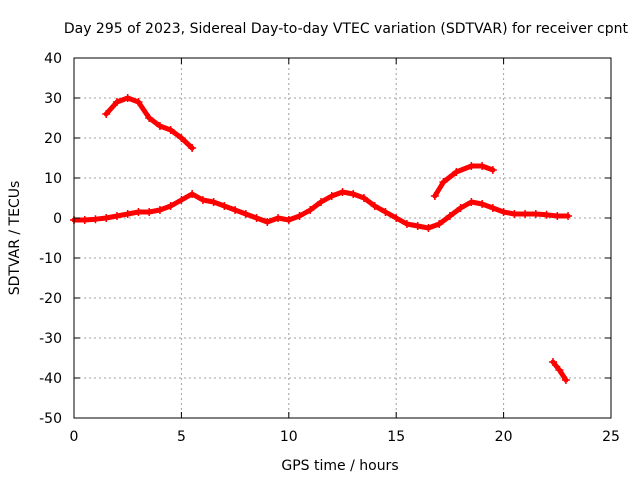  I want to click on x-axis-label: GPS time / hours, so click(339, 466).